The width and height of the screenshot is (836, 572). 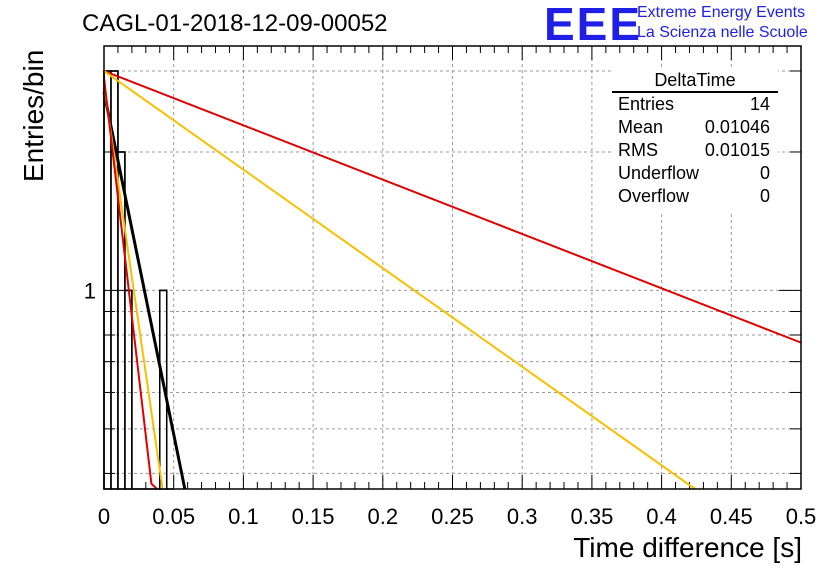 I want to click on stats-value: 0.01015, so click(x=737, y=150).